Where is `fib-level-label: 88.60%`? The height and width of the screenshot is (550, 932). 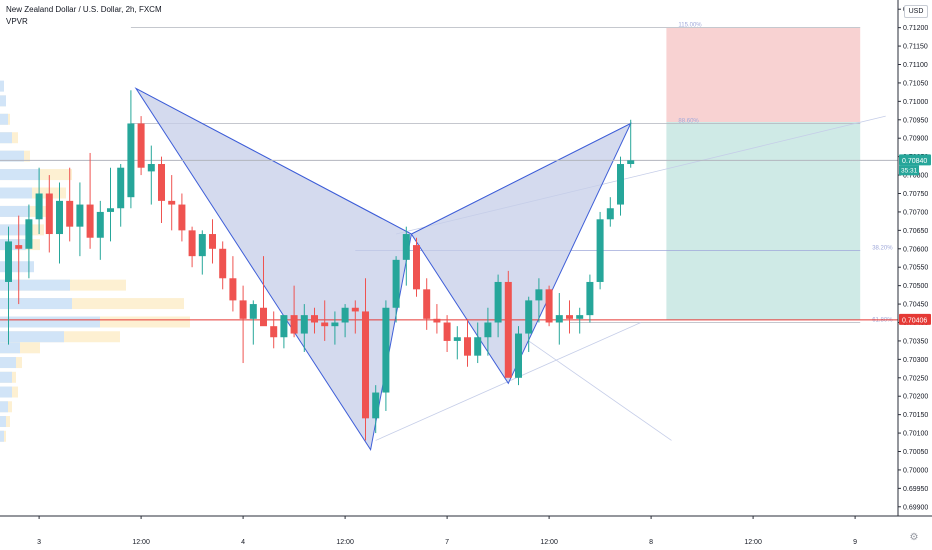 fib-level-label: 88.60% is located at coordinates (688, 121).